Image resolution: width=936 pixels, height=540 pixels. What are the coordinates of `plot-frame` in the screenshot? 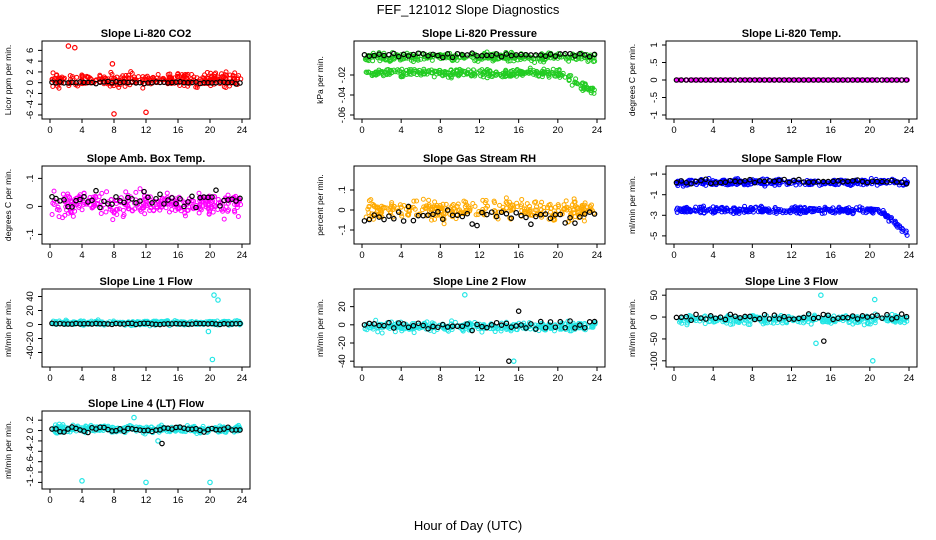 It's located at (146, 328).